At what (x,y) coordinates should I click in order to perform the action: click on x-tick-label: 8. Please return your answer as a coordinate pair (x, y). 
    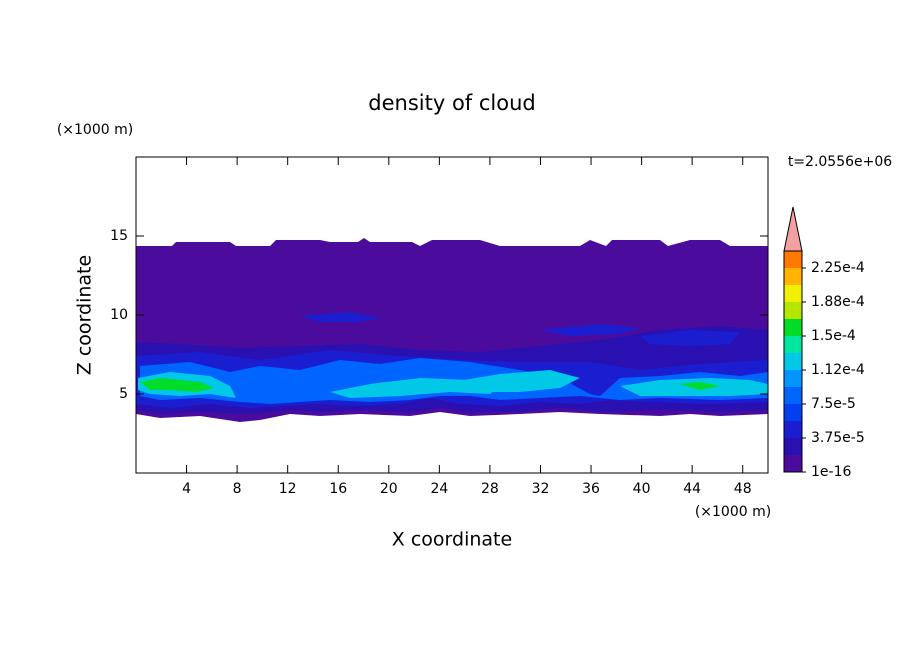
    Looking at the image, I should click on (237, 489).